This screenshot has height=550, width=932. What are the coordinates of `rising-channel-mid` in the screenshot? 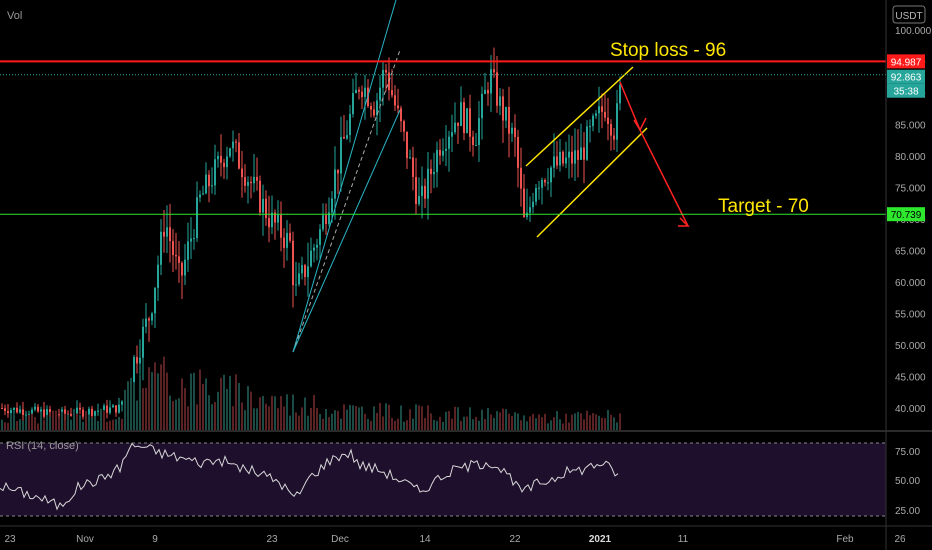 It's located at (346, 201).